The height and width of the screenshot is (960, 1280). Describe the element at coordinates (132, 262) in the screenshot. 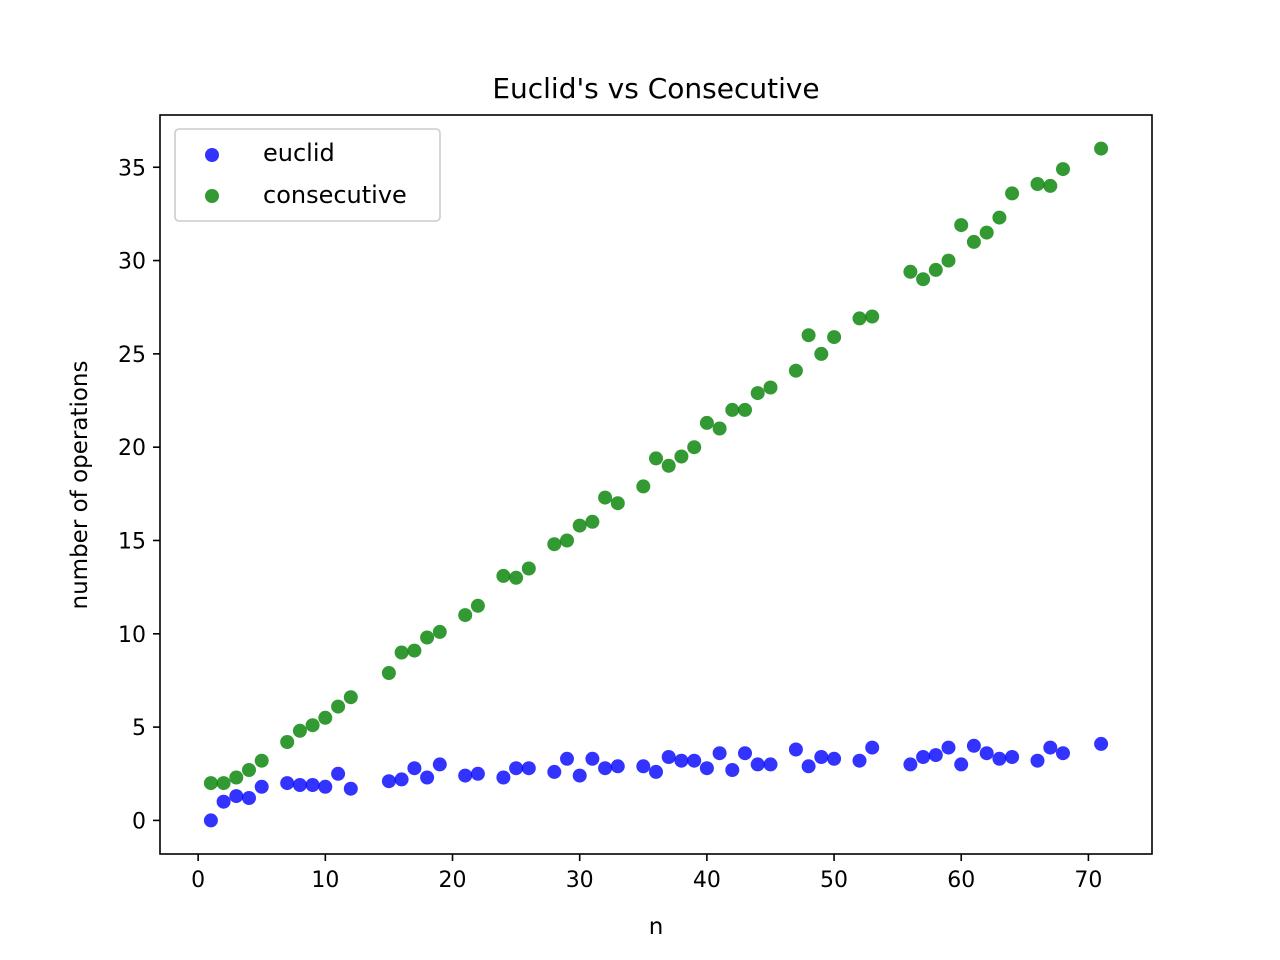

I see `y-tick-label: 30` at that location.